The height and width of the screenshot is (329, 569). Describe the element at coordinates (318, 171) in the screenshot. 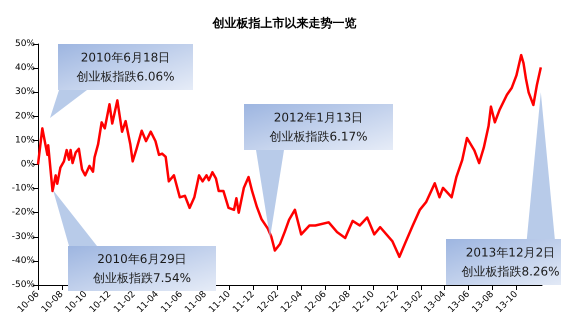

I see `callout-box: 2012年1月13日 创业板指跌6.17%` at that location.